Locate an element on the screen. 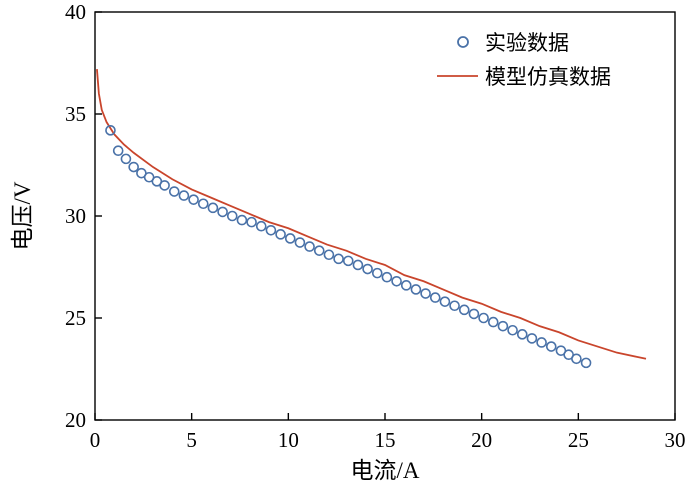 This screenshot has width=700, height=491. y-tick-label: 30 is located at coordinates (75, 216).